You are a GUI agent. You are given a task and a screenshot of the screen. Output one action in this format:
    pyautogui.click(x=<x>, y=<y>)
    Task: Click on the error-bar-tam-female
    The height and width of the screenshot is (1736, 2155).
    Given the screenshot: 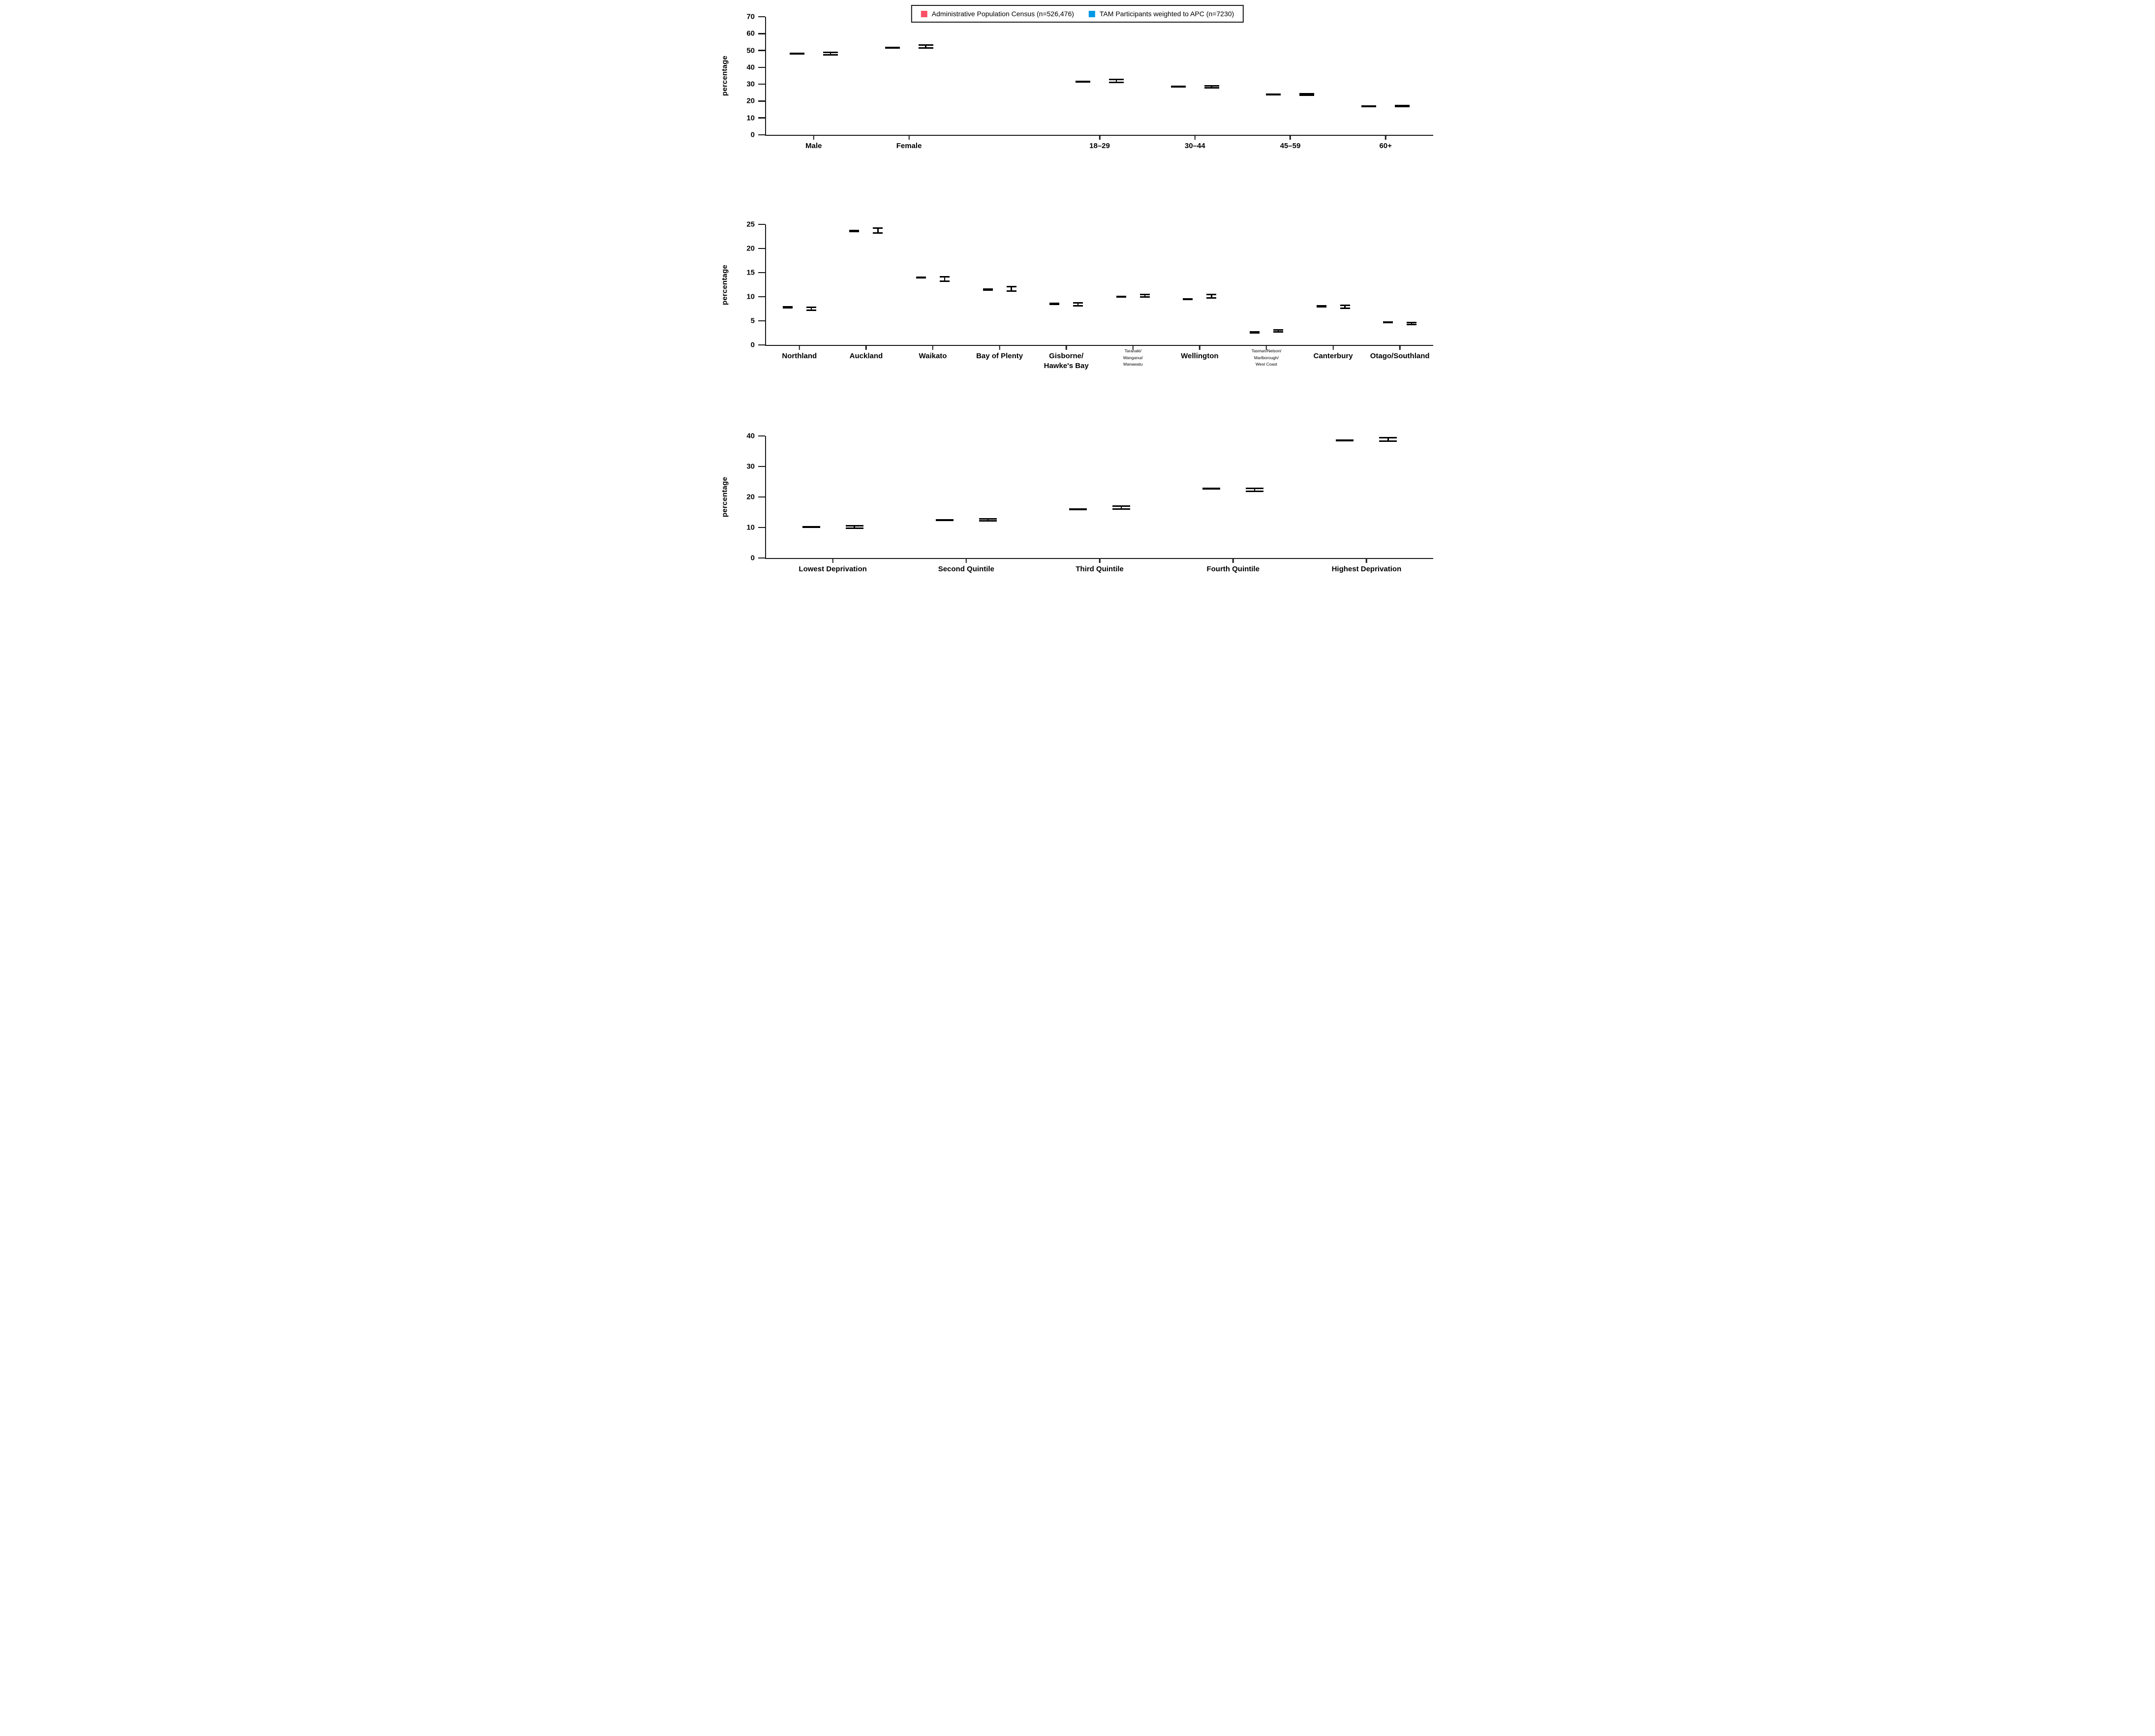 What is the action you would take?
    pyautogui.click(x=925, y=46)
    